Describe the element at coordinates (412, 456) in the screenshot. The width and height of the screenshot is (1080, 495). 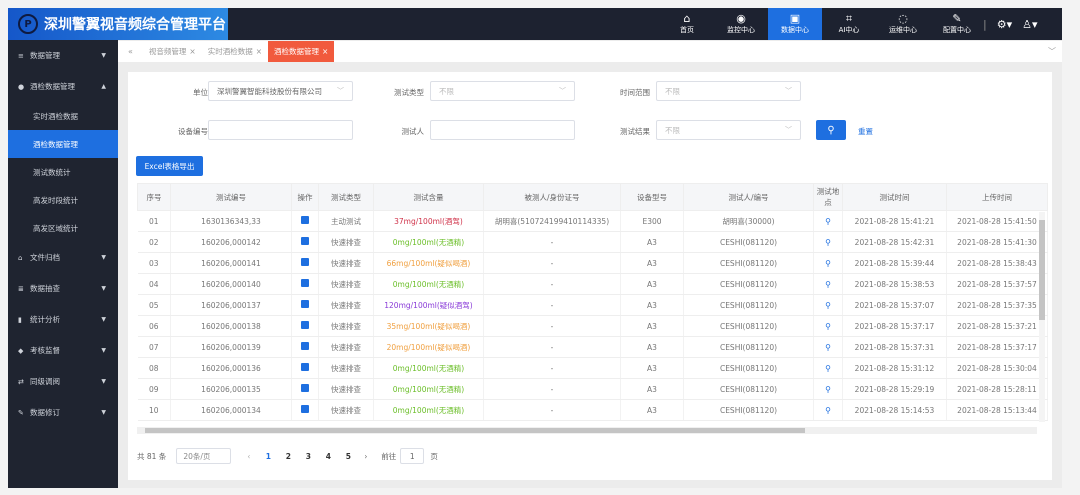
I see `goto-page-input: 1` at that location.